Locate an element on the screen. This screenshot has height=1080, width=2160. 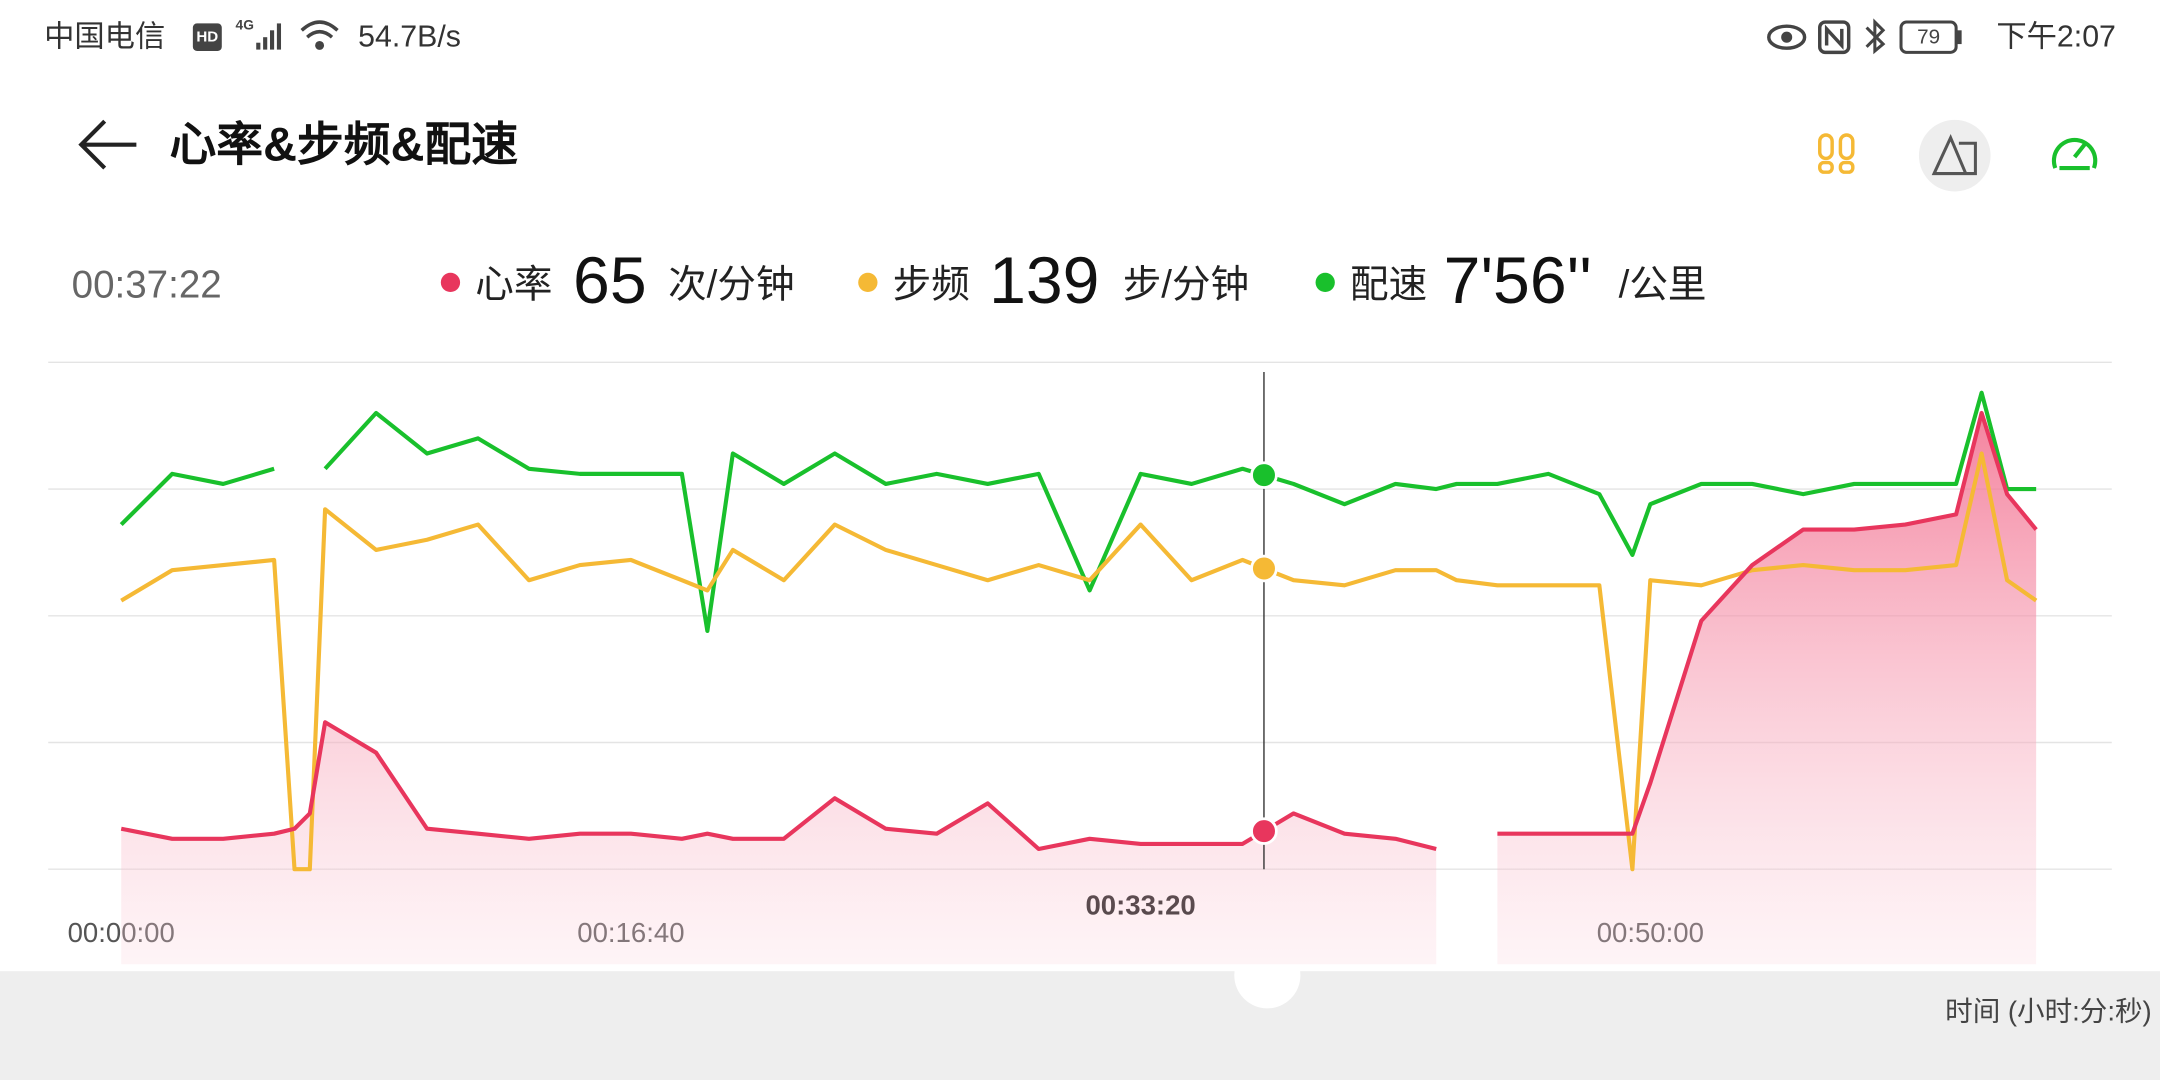
signal-icon is located at coordinates (269, 36).